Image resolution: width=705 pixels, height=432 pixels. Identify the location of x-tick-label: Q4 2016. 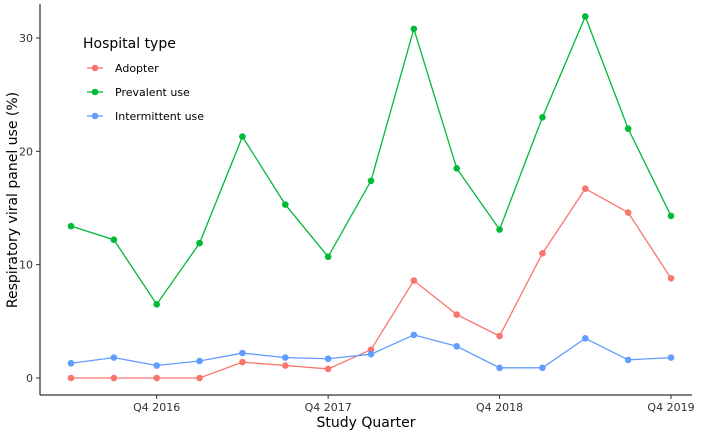
(156, 407).